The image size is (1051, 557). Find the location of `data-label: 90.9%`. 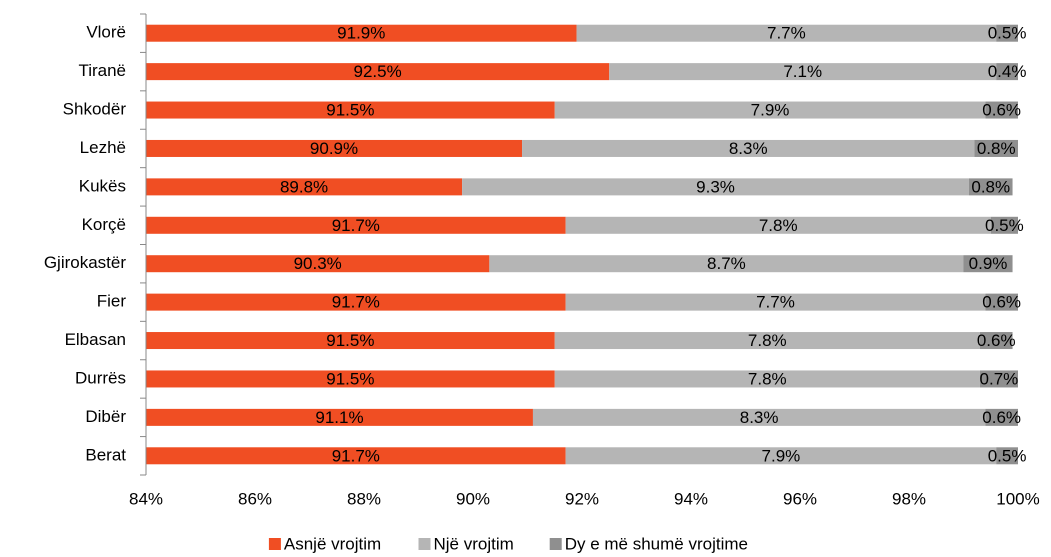

data-label: 90.9% is located at coordinates (334, 148).